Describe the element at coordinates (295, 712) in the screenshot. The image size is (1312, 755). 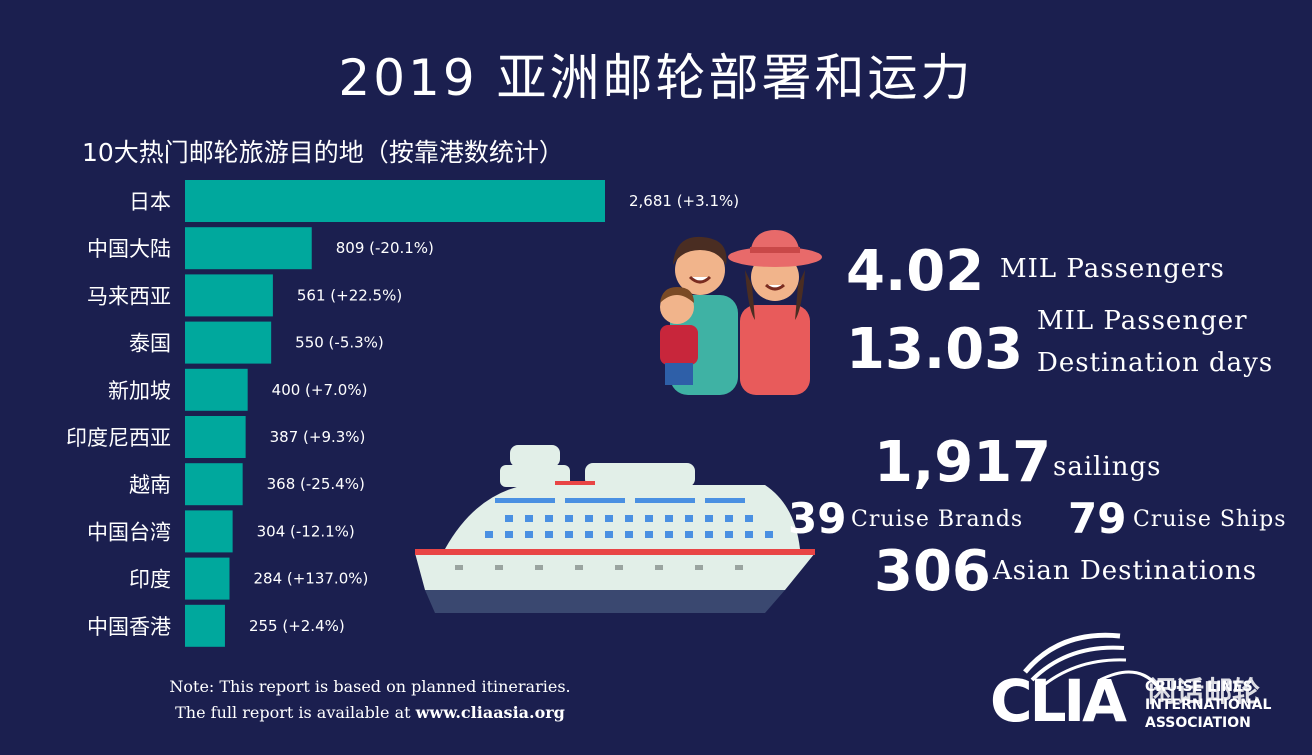
I see `footnote-prefix: The full report is available at` at that location.